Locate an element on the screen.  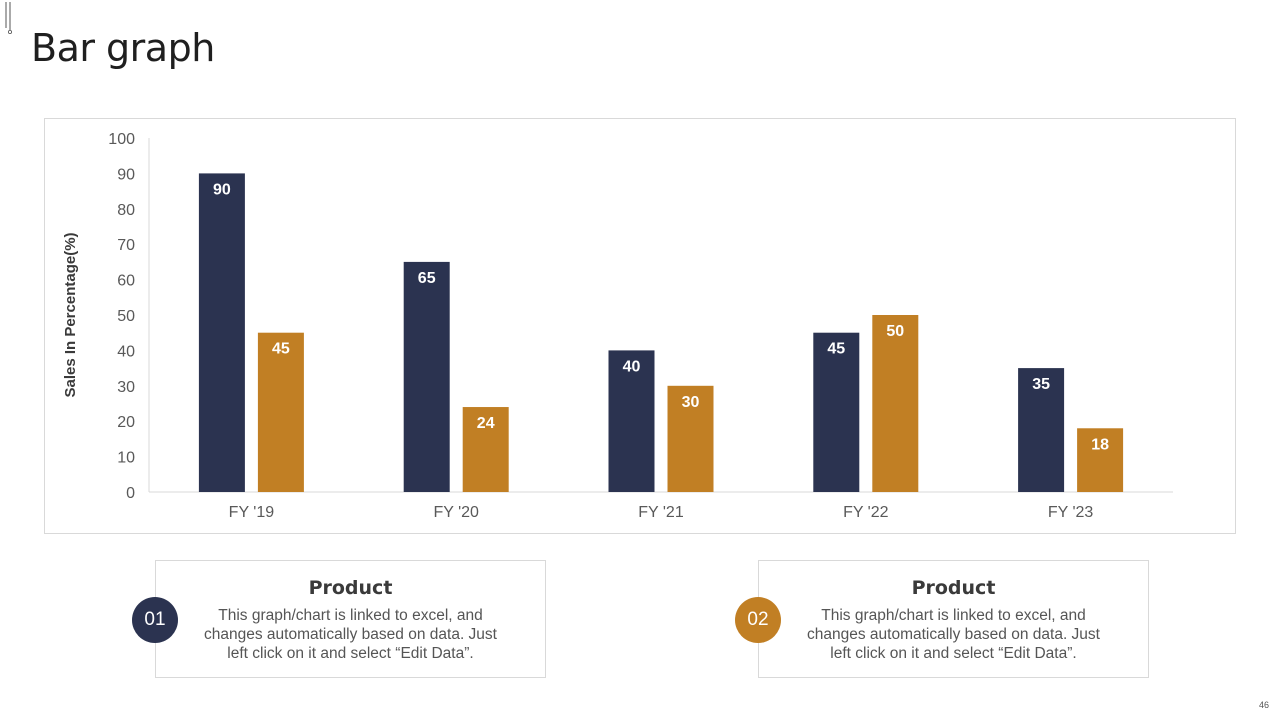
y-tick-label: 0 is located at coordinates (130, 493).